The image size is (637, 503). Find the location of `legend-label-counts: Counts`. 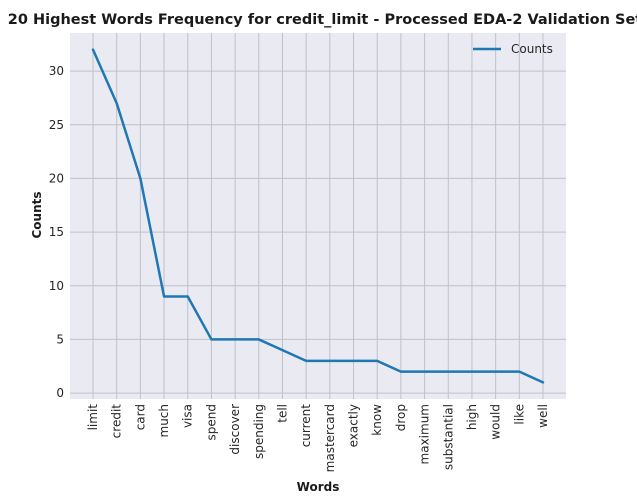

legend-label-counts: Counts is located at coordinates (532, 49).